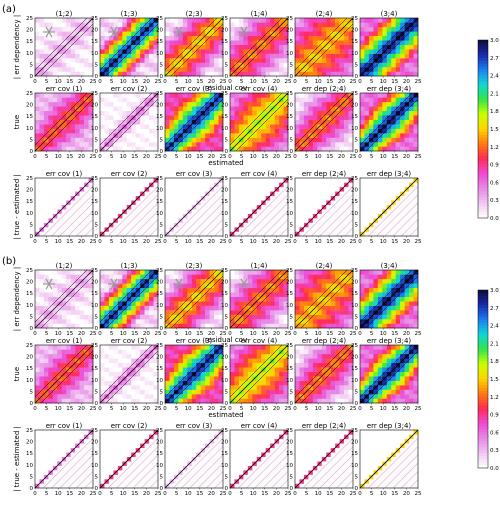 Image resolution: width=500 pixels, height=510 pixels. What do you see at coordinates (69, 157) in the screenshot?
I see `x-tick-label: 15` at bounding box center [69, 157].